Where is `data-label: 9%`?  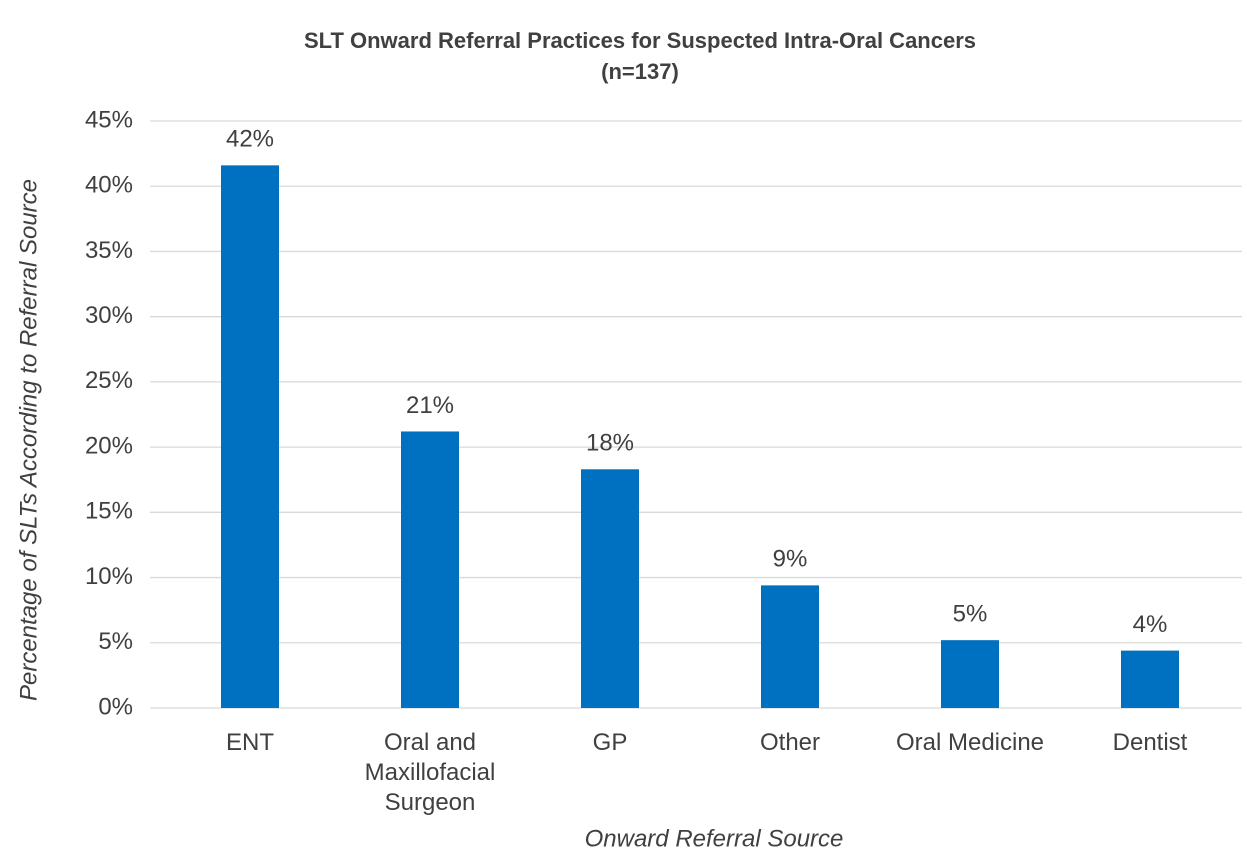 data-label: 9% is located at coordinates (790, 559).